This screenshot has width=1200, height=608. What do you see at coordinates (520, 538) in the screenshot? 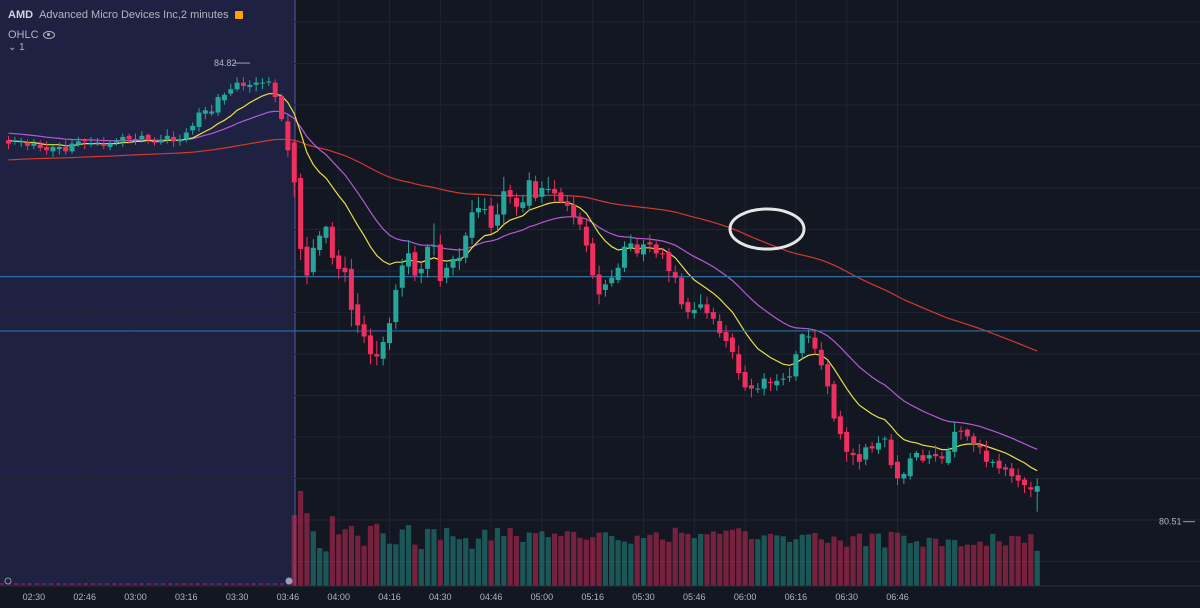
I see `volume-bars` at bounding box center [520, 538].